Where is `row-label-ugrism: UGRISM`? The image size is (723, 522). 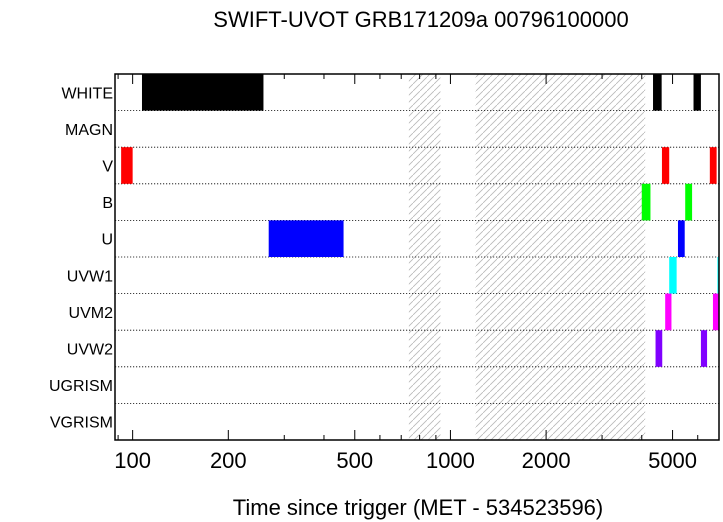
row-label-ugrism: UGRISM is located at coordinates (81, 386).